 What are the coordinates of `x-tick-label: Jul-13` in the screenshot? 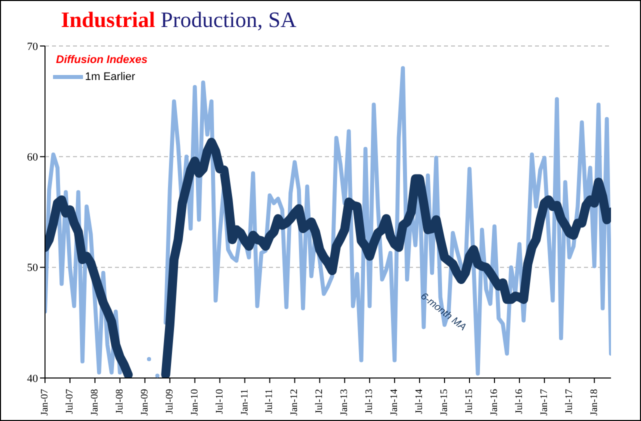 It's located at (370, 401).